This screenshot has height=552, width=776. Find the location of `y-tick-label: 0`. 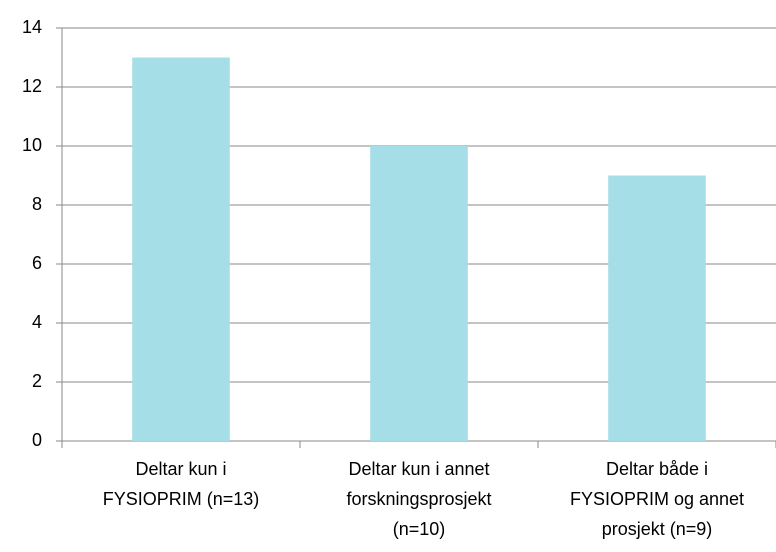

y-tick-label: 0 is located at coordinates (37, 440).